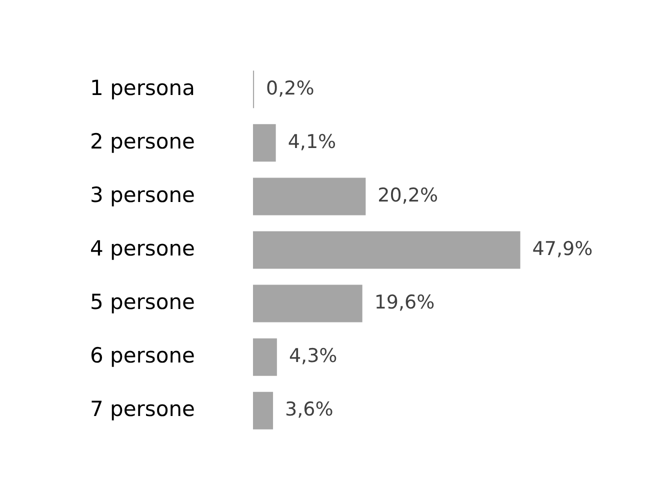 The width and height of the screenshot is (662, 500). I want to click on y-tick-label: 5 persone, so click(142, 302).